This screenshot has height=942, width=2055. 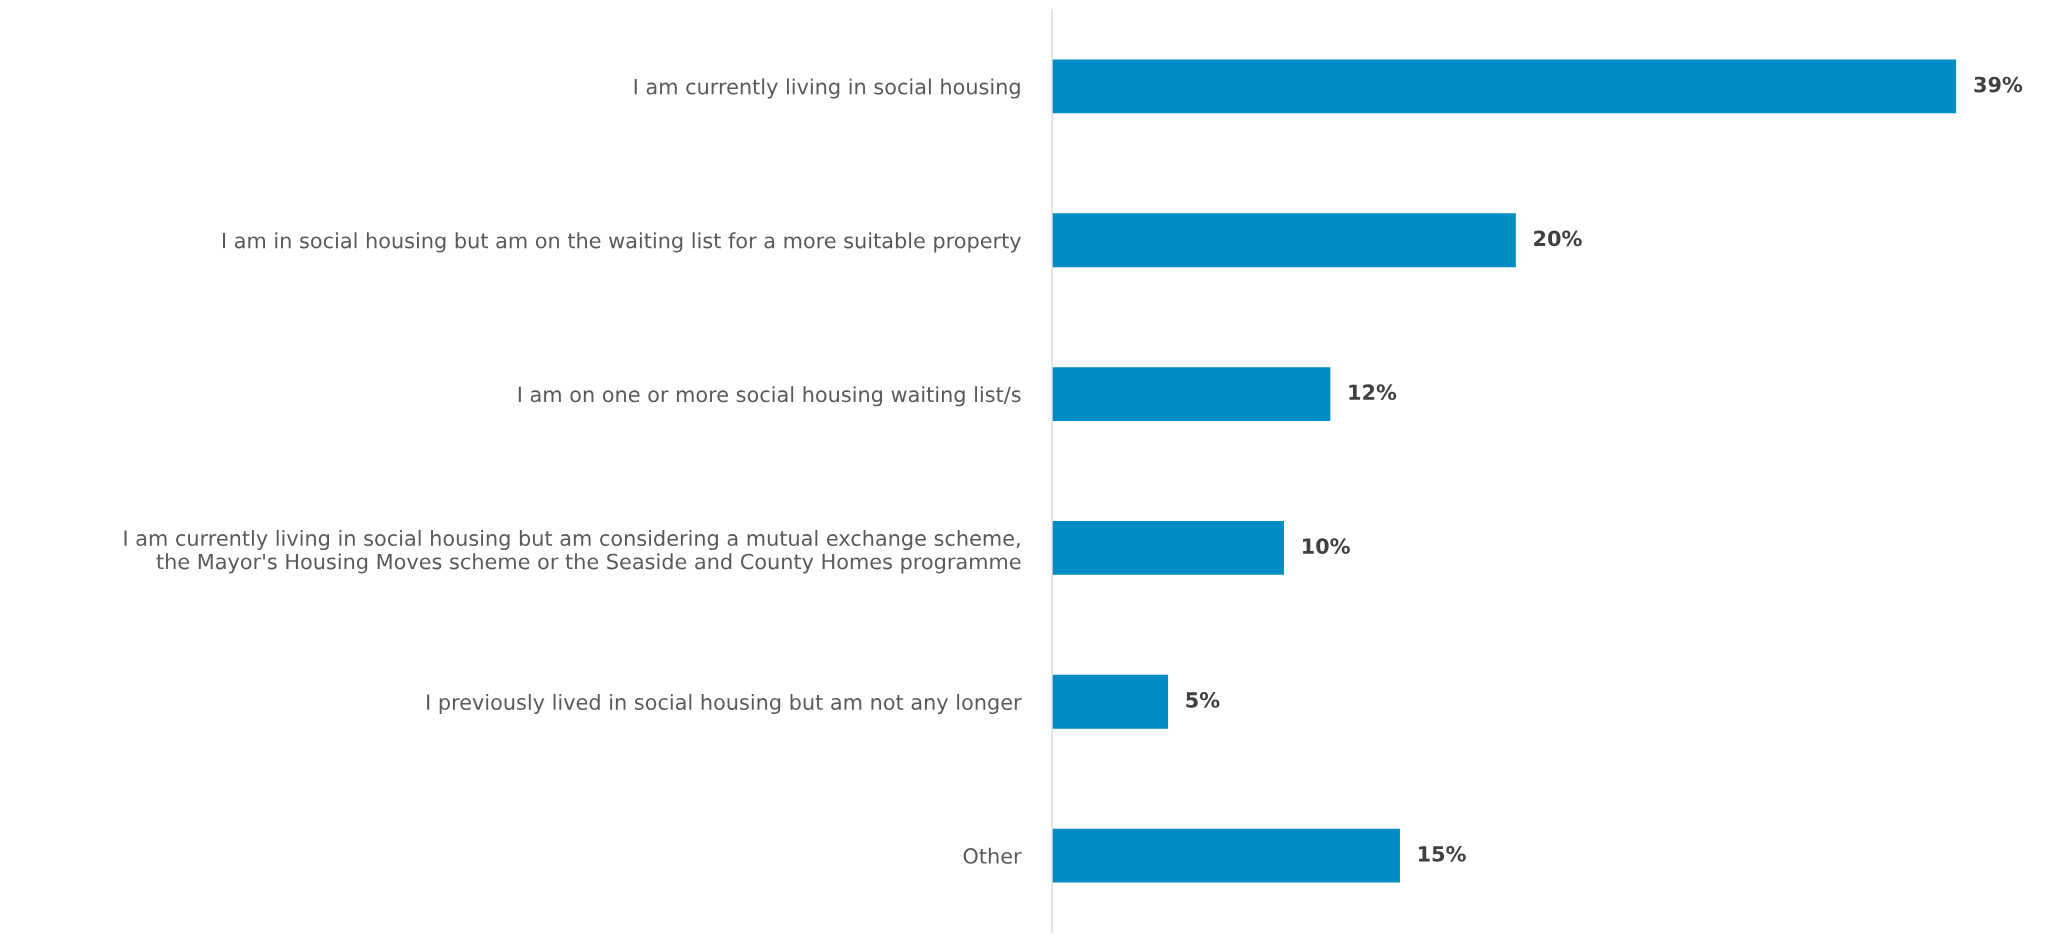 I want to click on data-label: 5%, so click(x=1203, y=700).